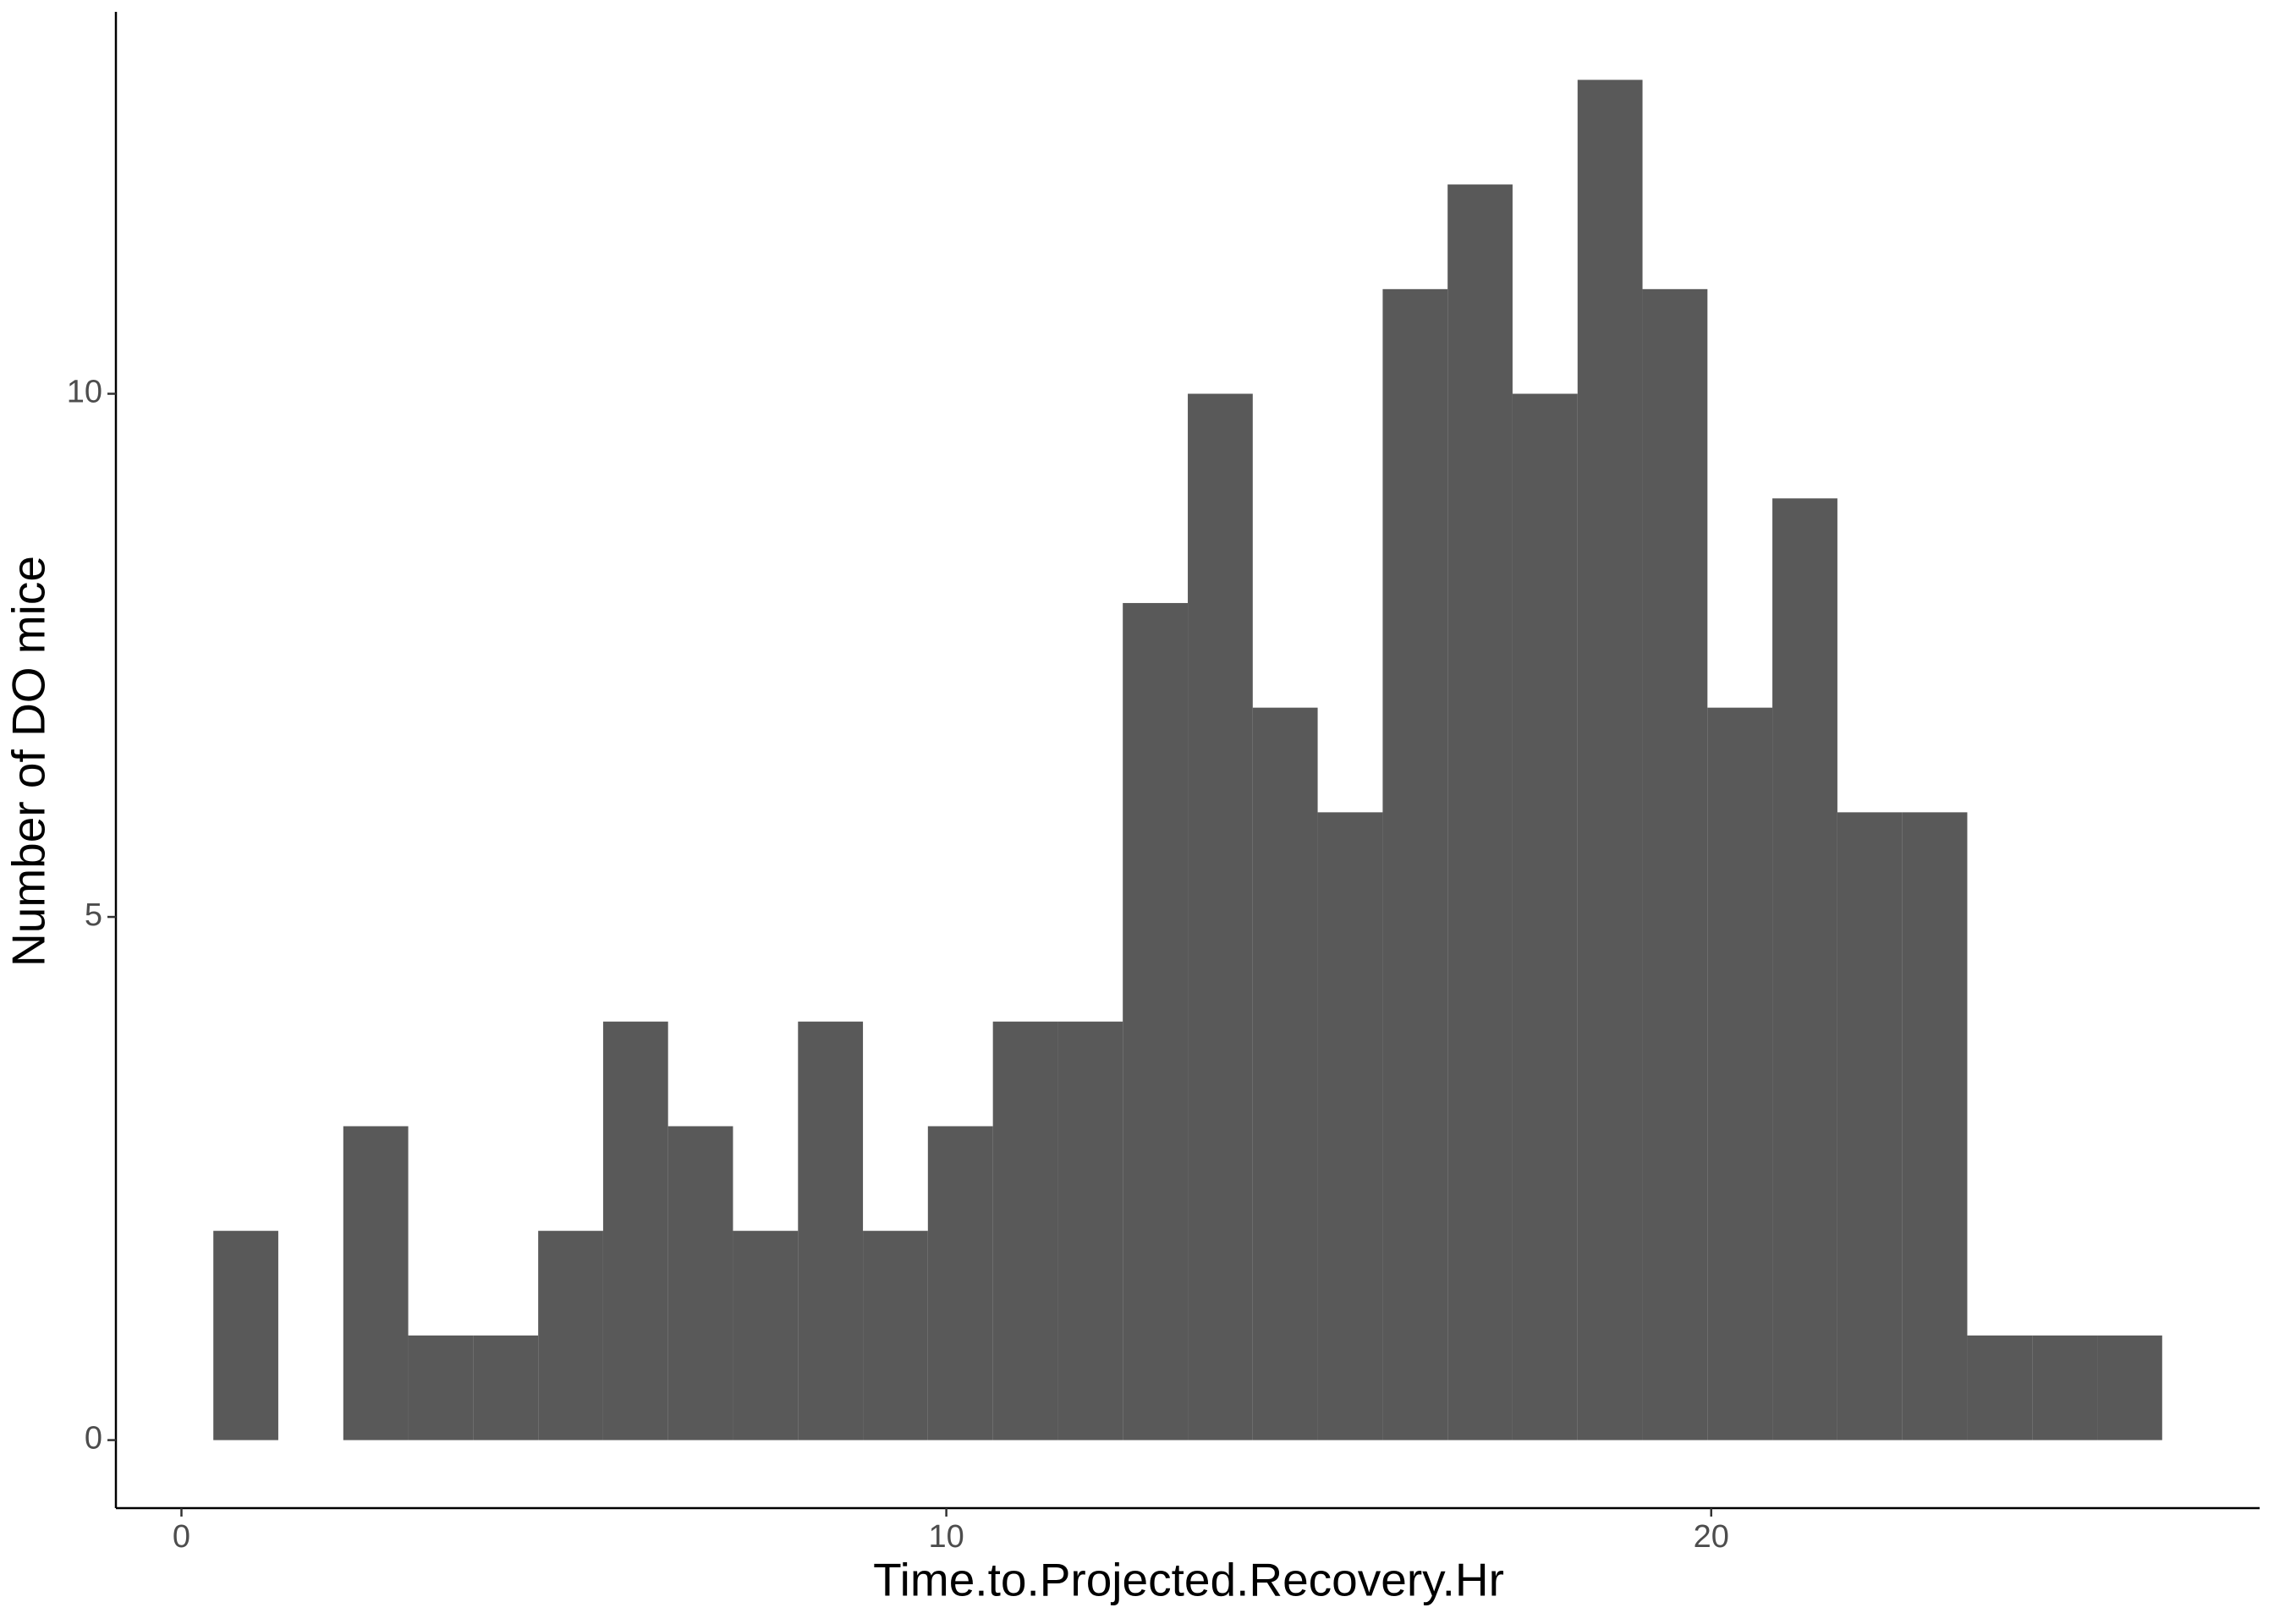 This screenshot has width=2274, height=1624. I want to click on y-axis-title: Number of DO mice, so click(29, 761).